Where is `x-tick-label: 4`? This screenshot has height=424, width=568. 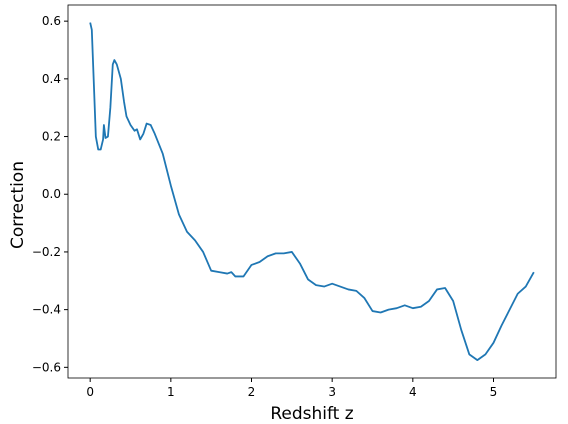 x-tick-label: 4 is located at coordinates (413, 392).